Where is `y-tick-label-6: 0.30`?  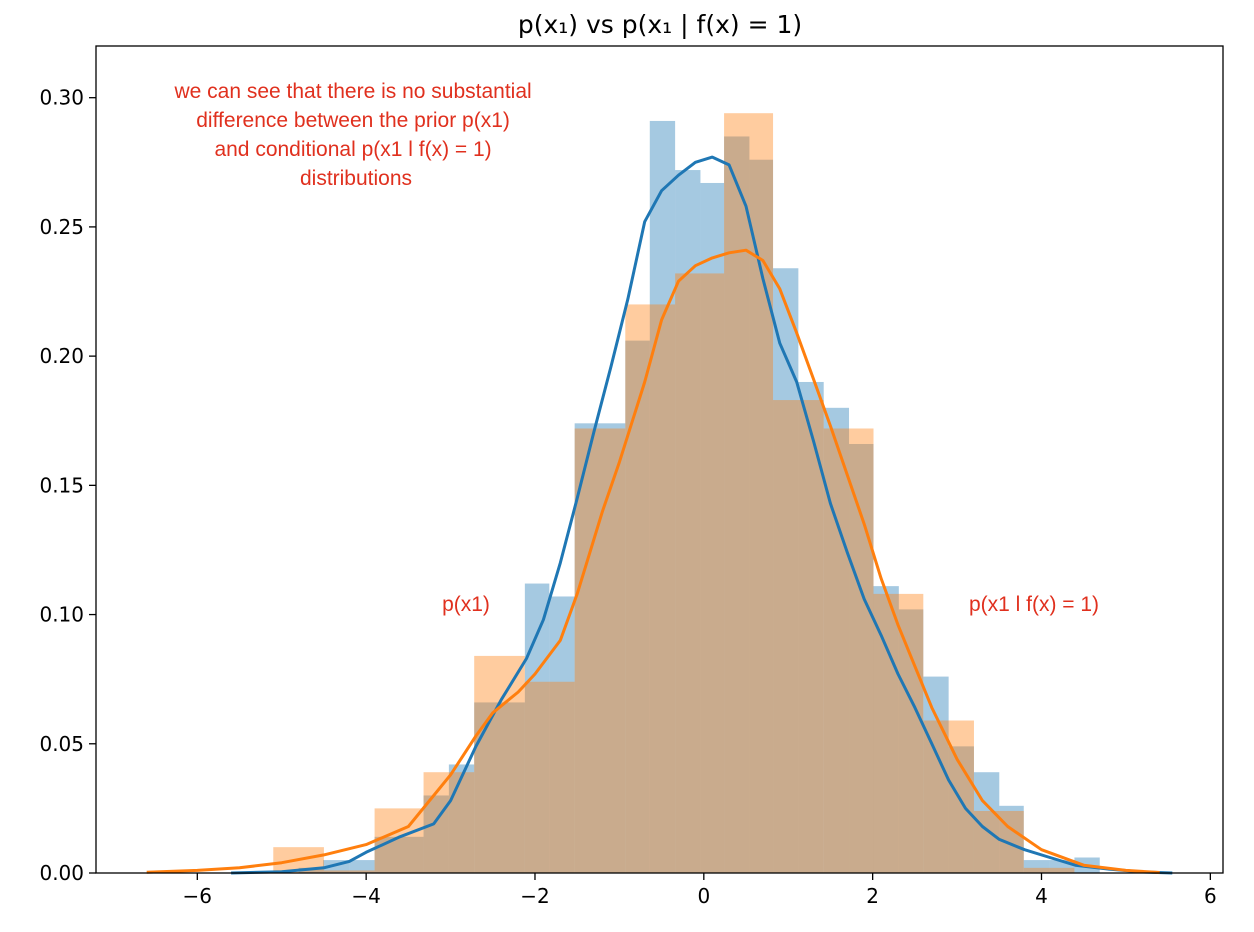
y-tick-label-6: 0.30 is located at coordinates (61, 98).